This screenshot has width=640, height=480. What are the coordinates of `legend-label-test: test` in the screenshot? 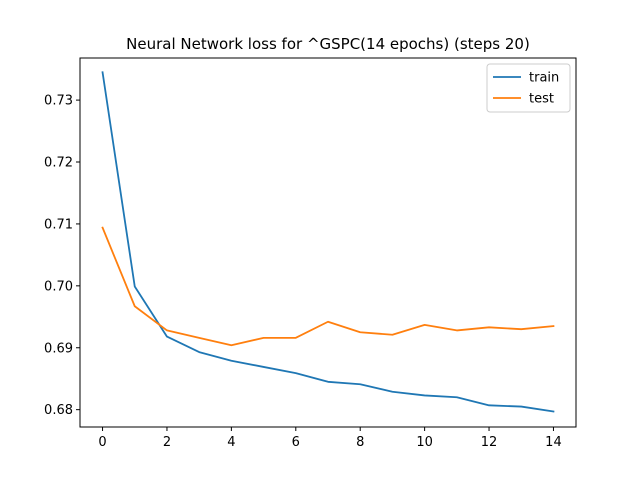 It's located at (541, 99).